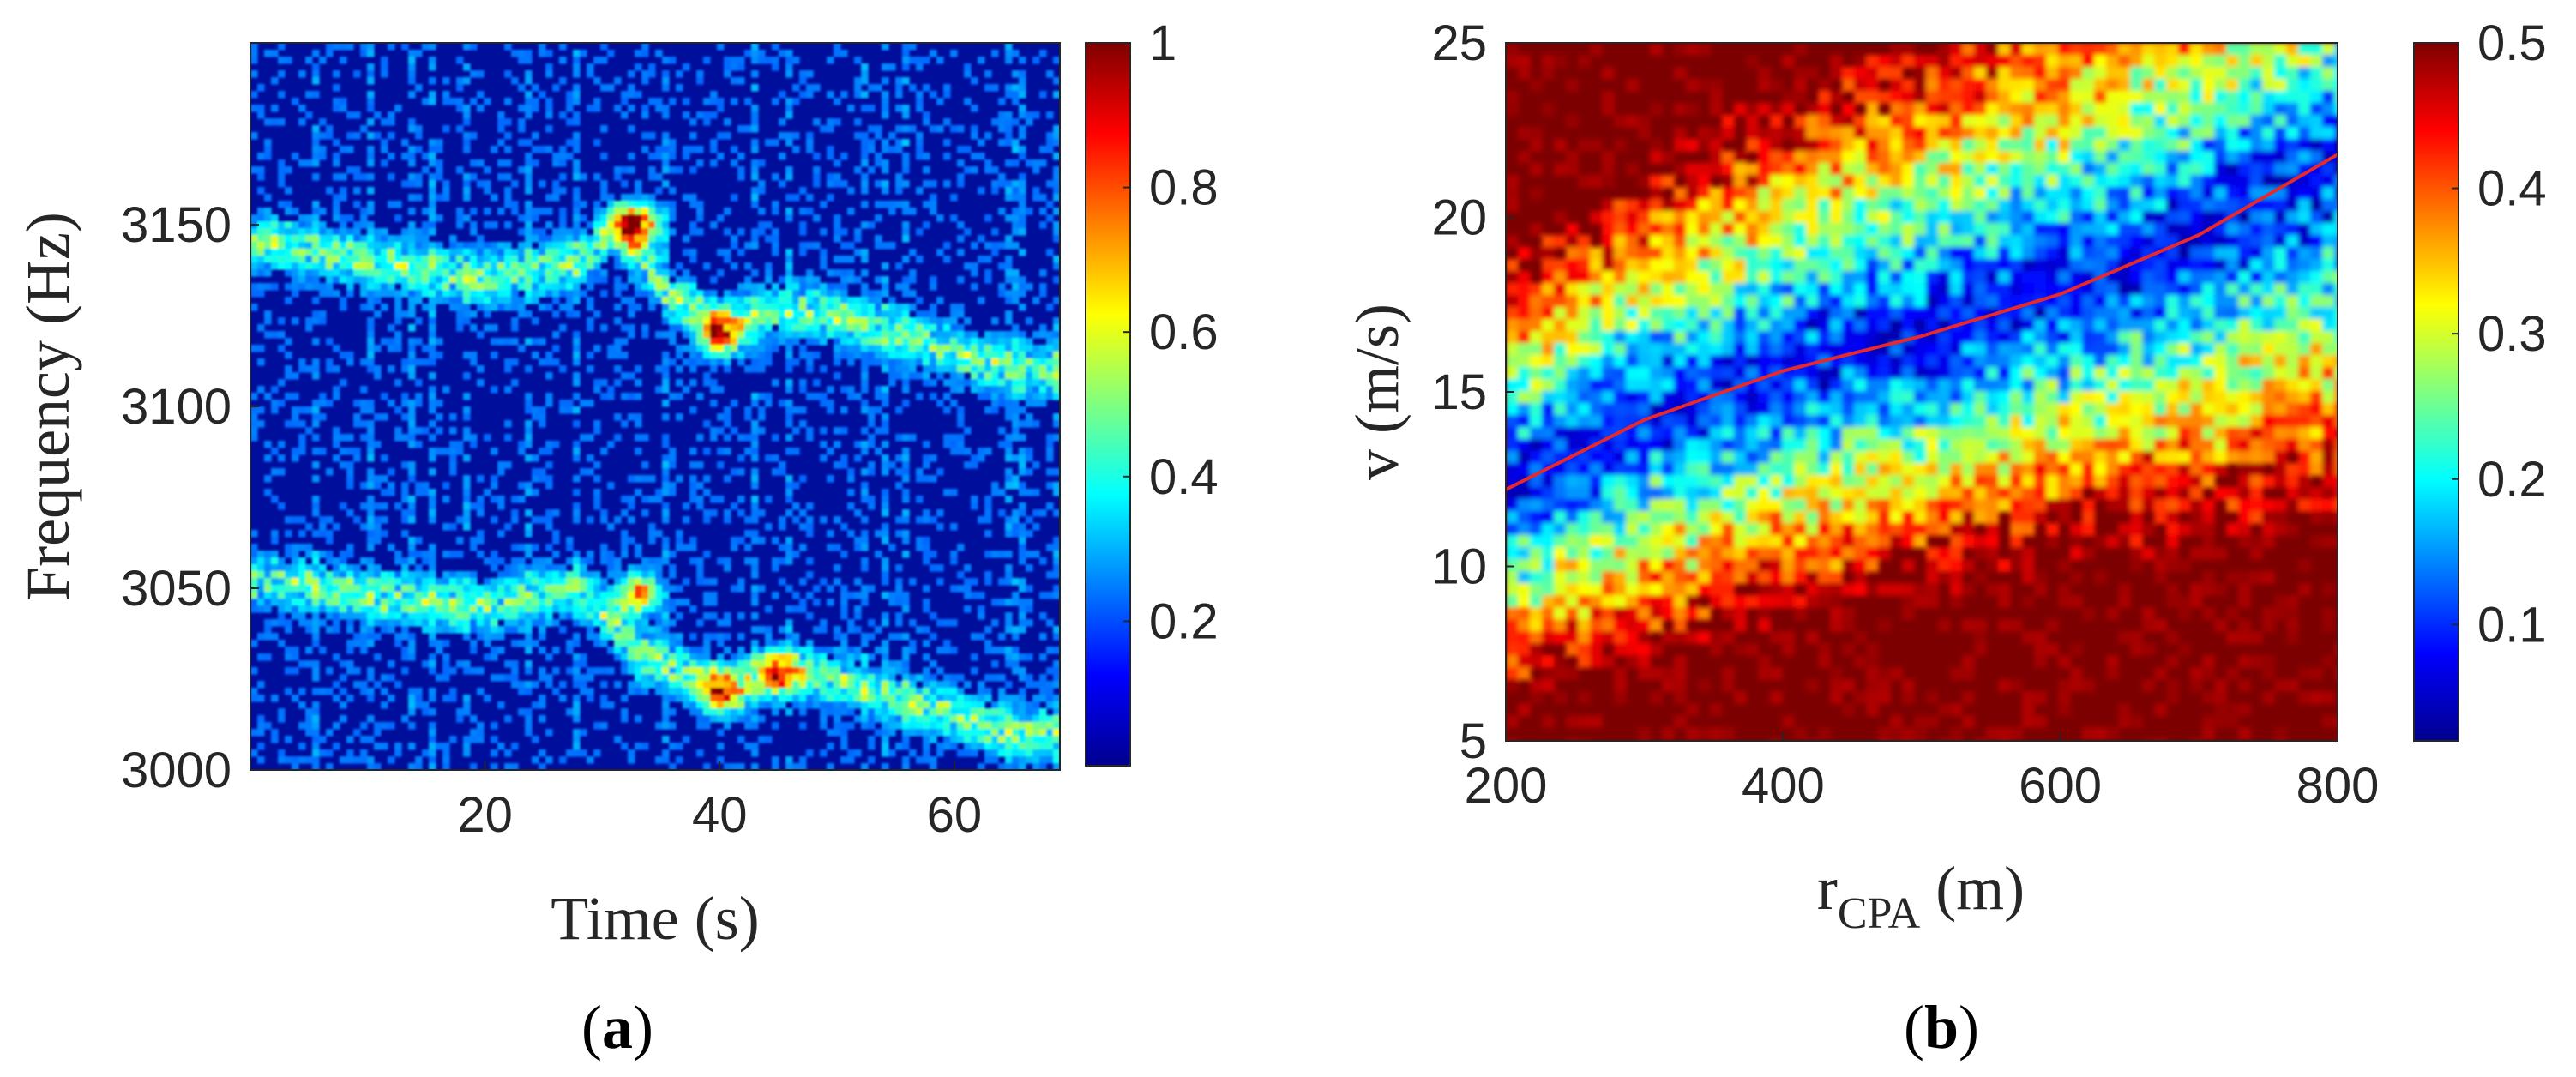  I want to click on colorbar-a-frame, so click(1108, 404).